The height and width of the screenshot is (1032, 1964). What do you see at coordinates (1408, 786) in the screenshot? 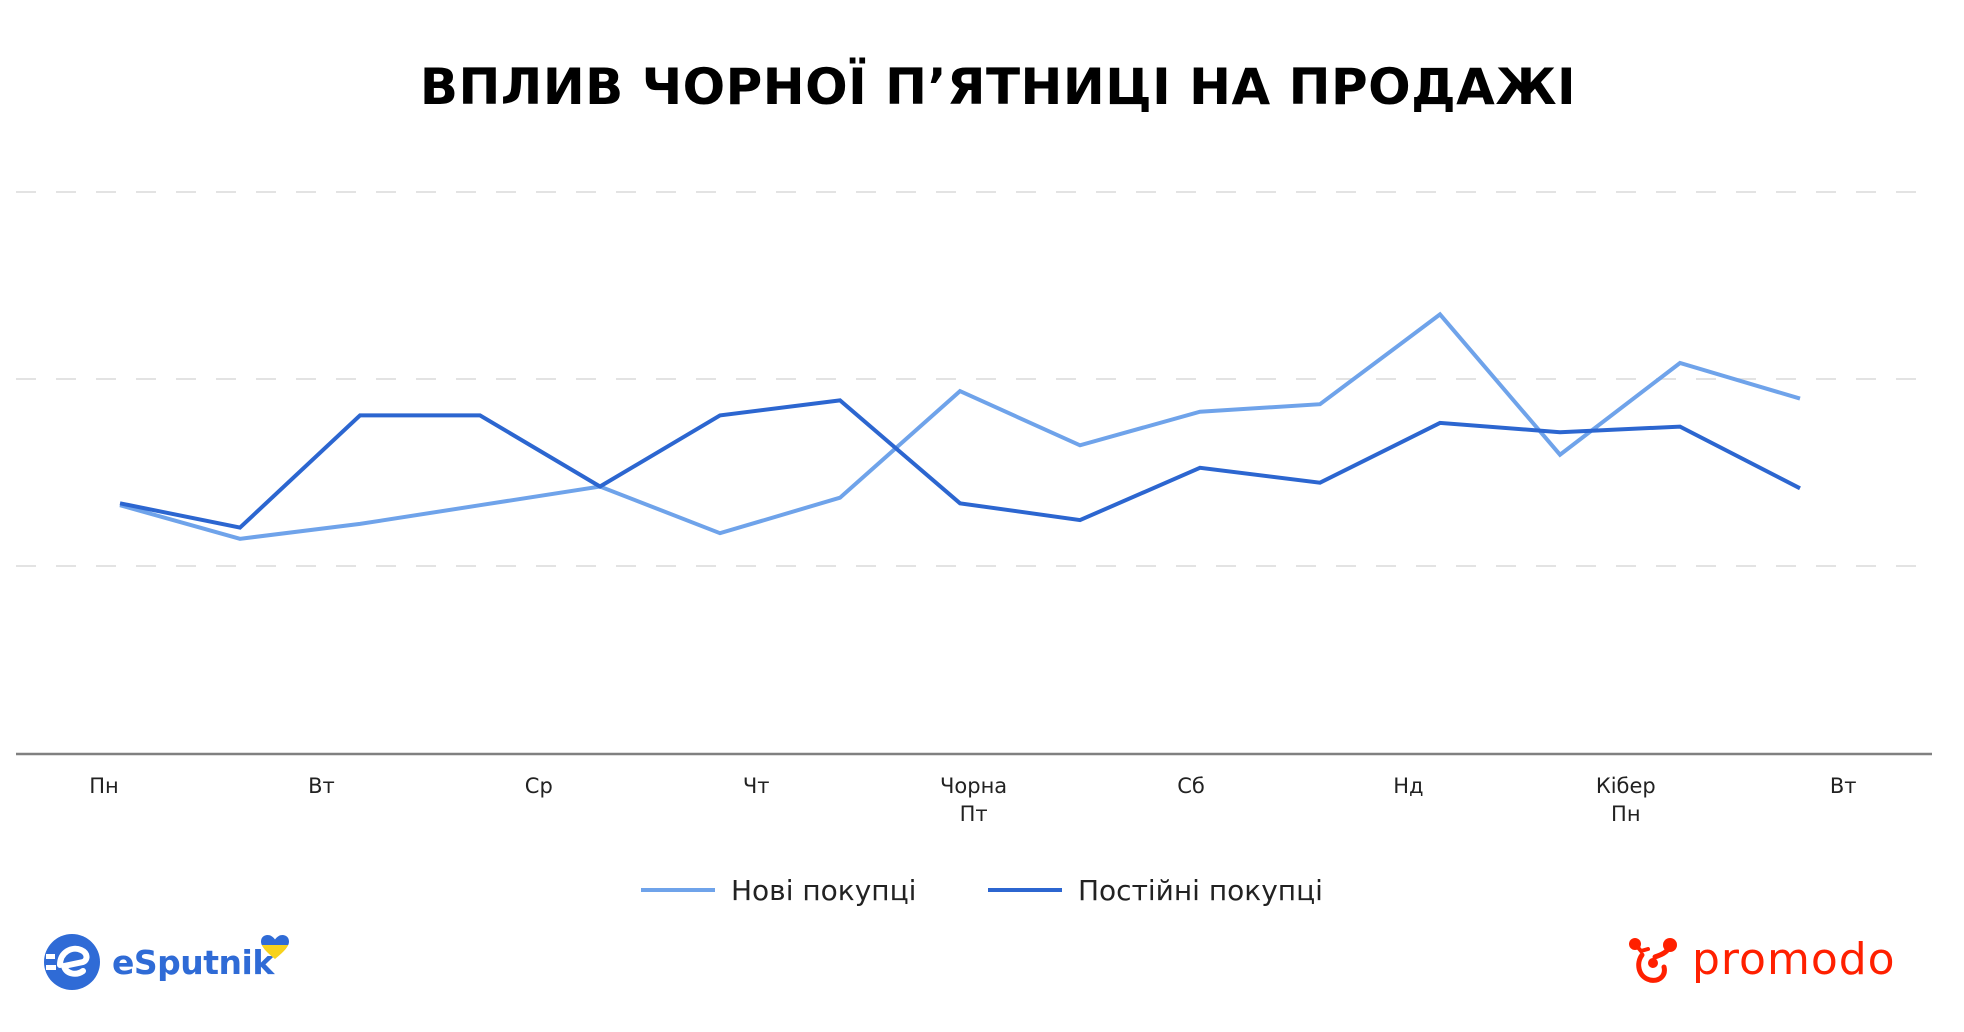
I see `x-axis-label: Нд` at bounding box center [1408, 786].